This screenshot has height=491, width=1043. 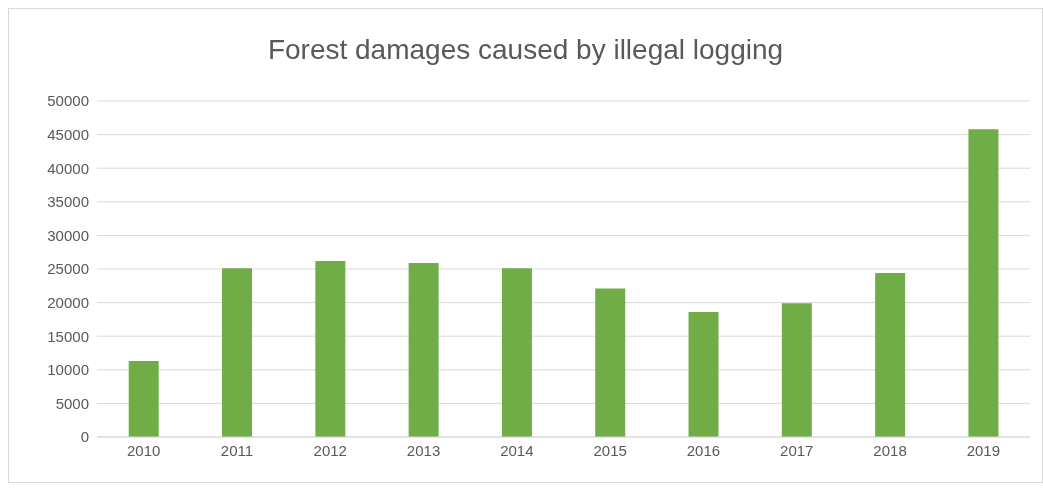 What do you see at coordinates (237, 450) in the screenshot?
I see `x-tick-label: 2011` at bounding box center [237, 450].